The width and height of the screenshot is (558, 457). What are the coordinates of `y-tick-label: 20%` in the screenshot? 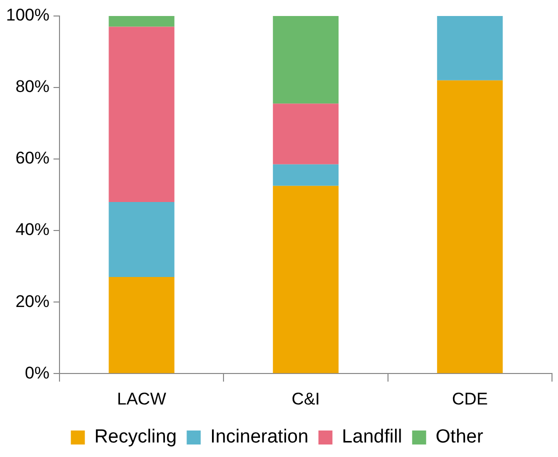 It's located at (32, 301).